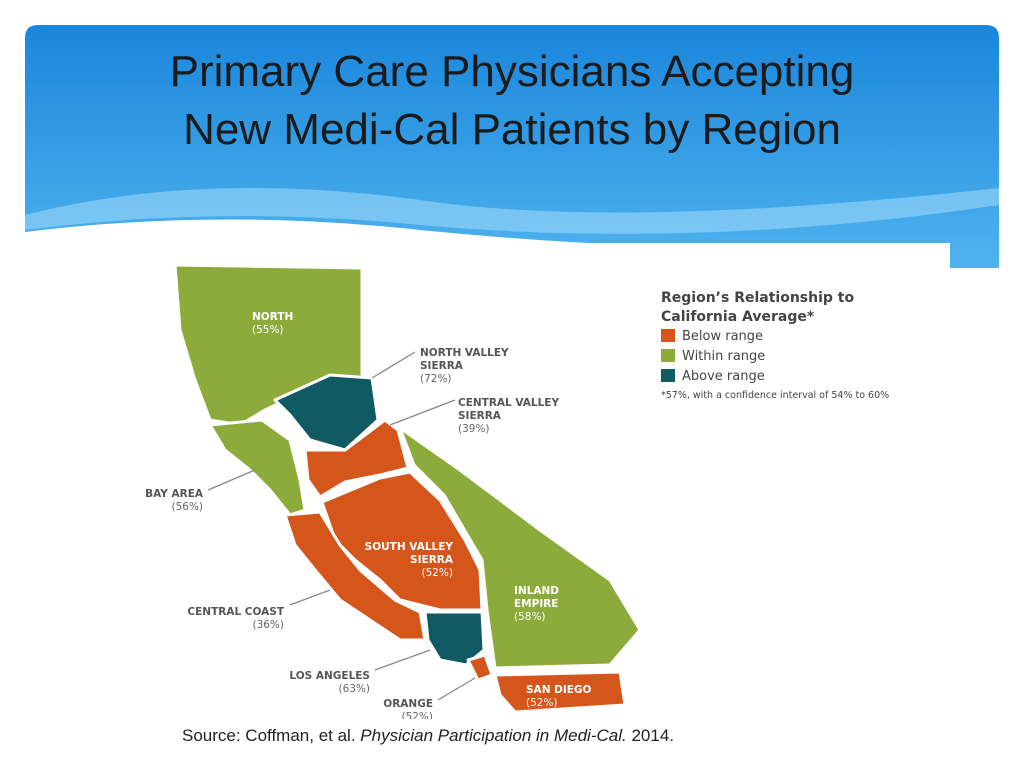 The width and height of the screenshot is (1024, 768). I want to click on legend-label: Below range, so click(722, 336).